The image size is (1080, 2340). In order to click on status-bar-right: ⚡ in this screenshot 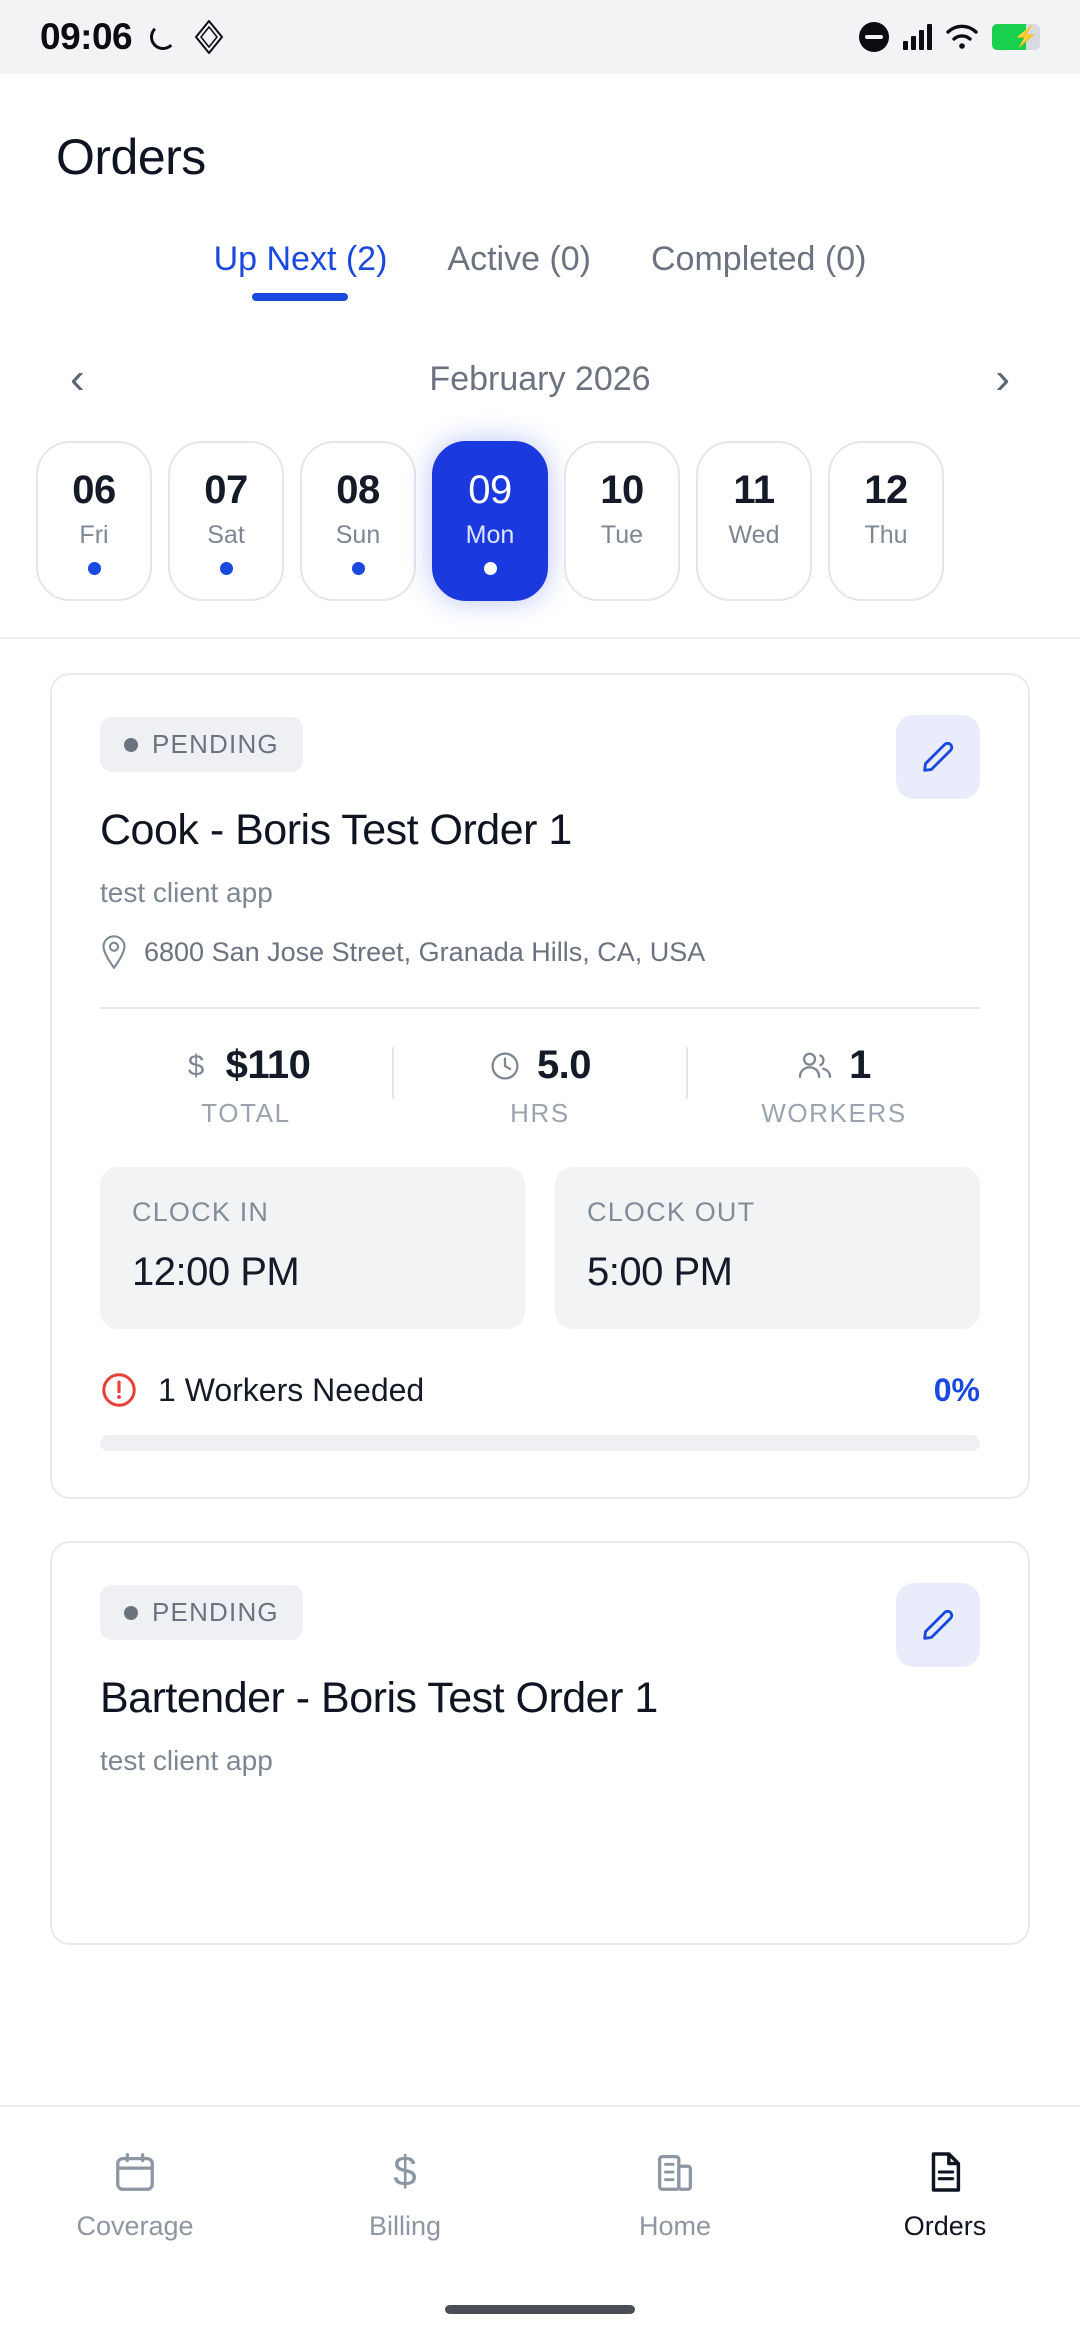, I will do `click(949, 37)`.